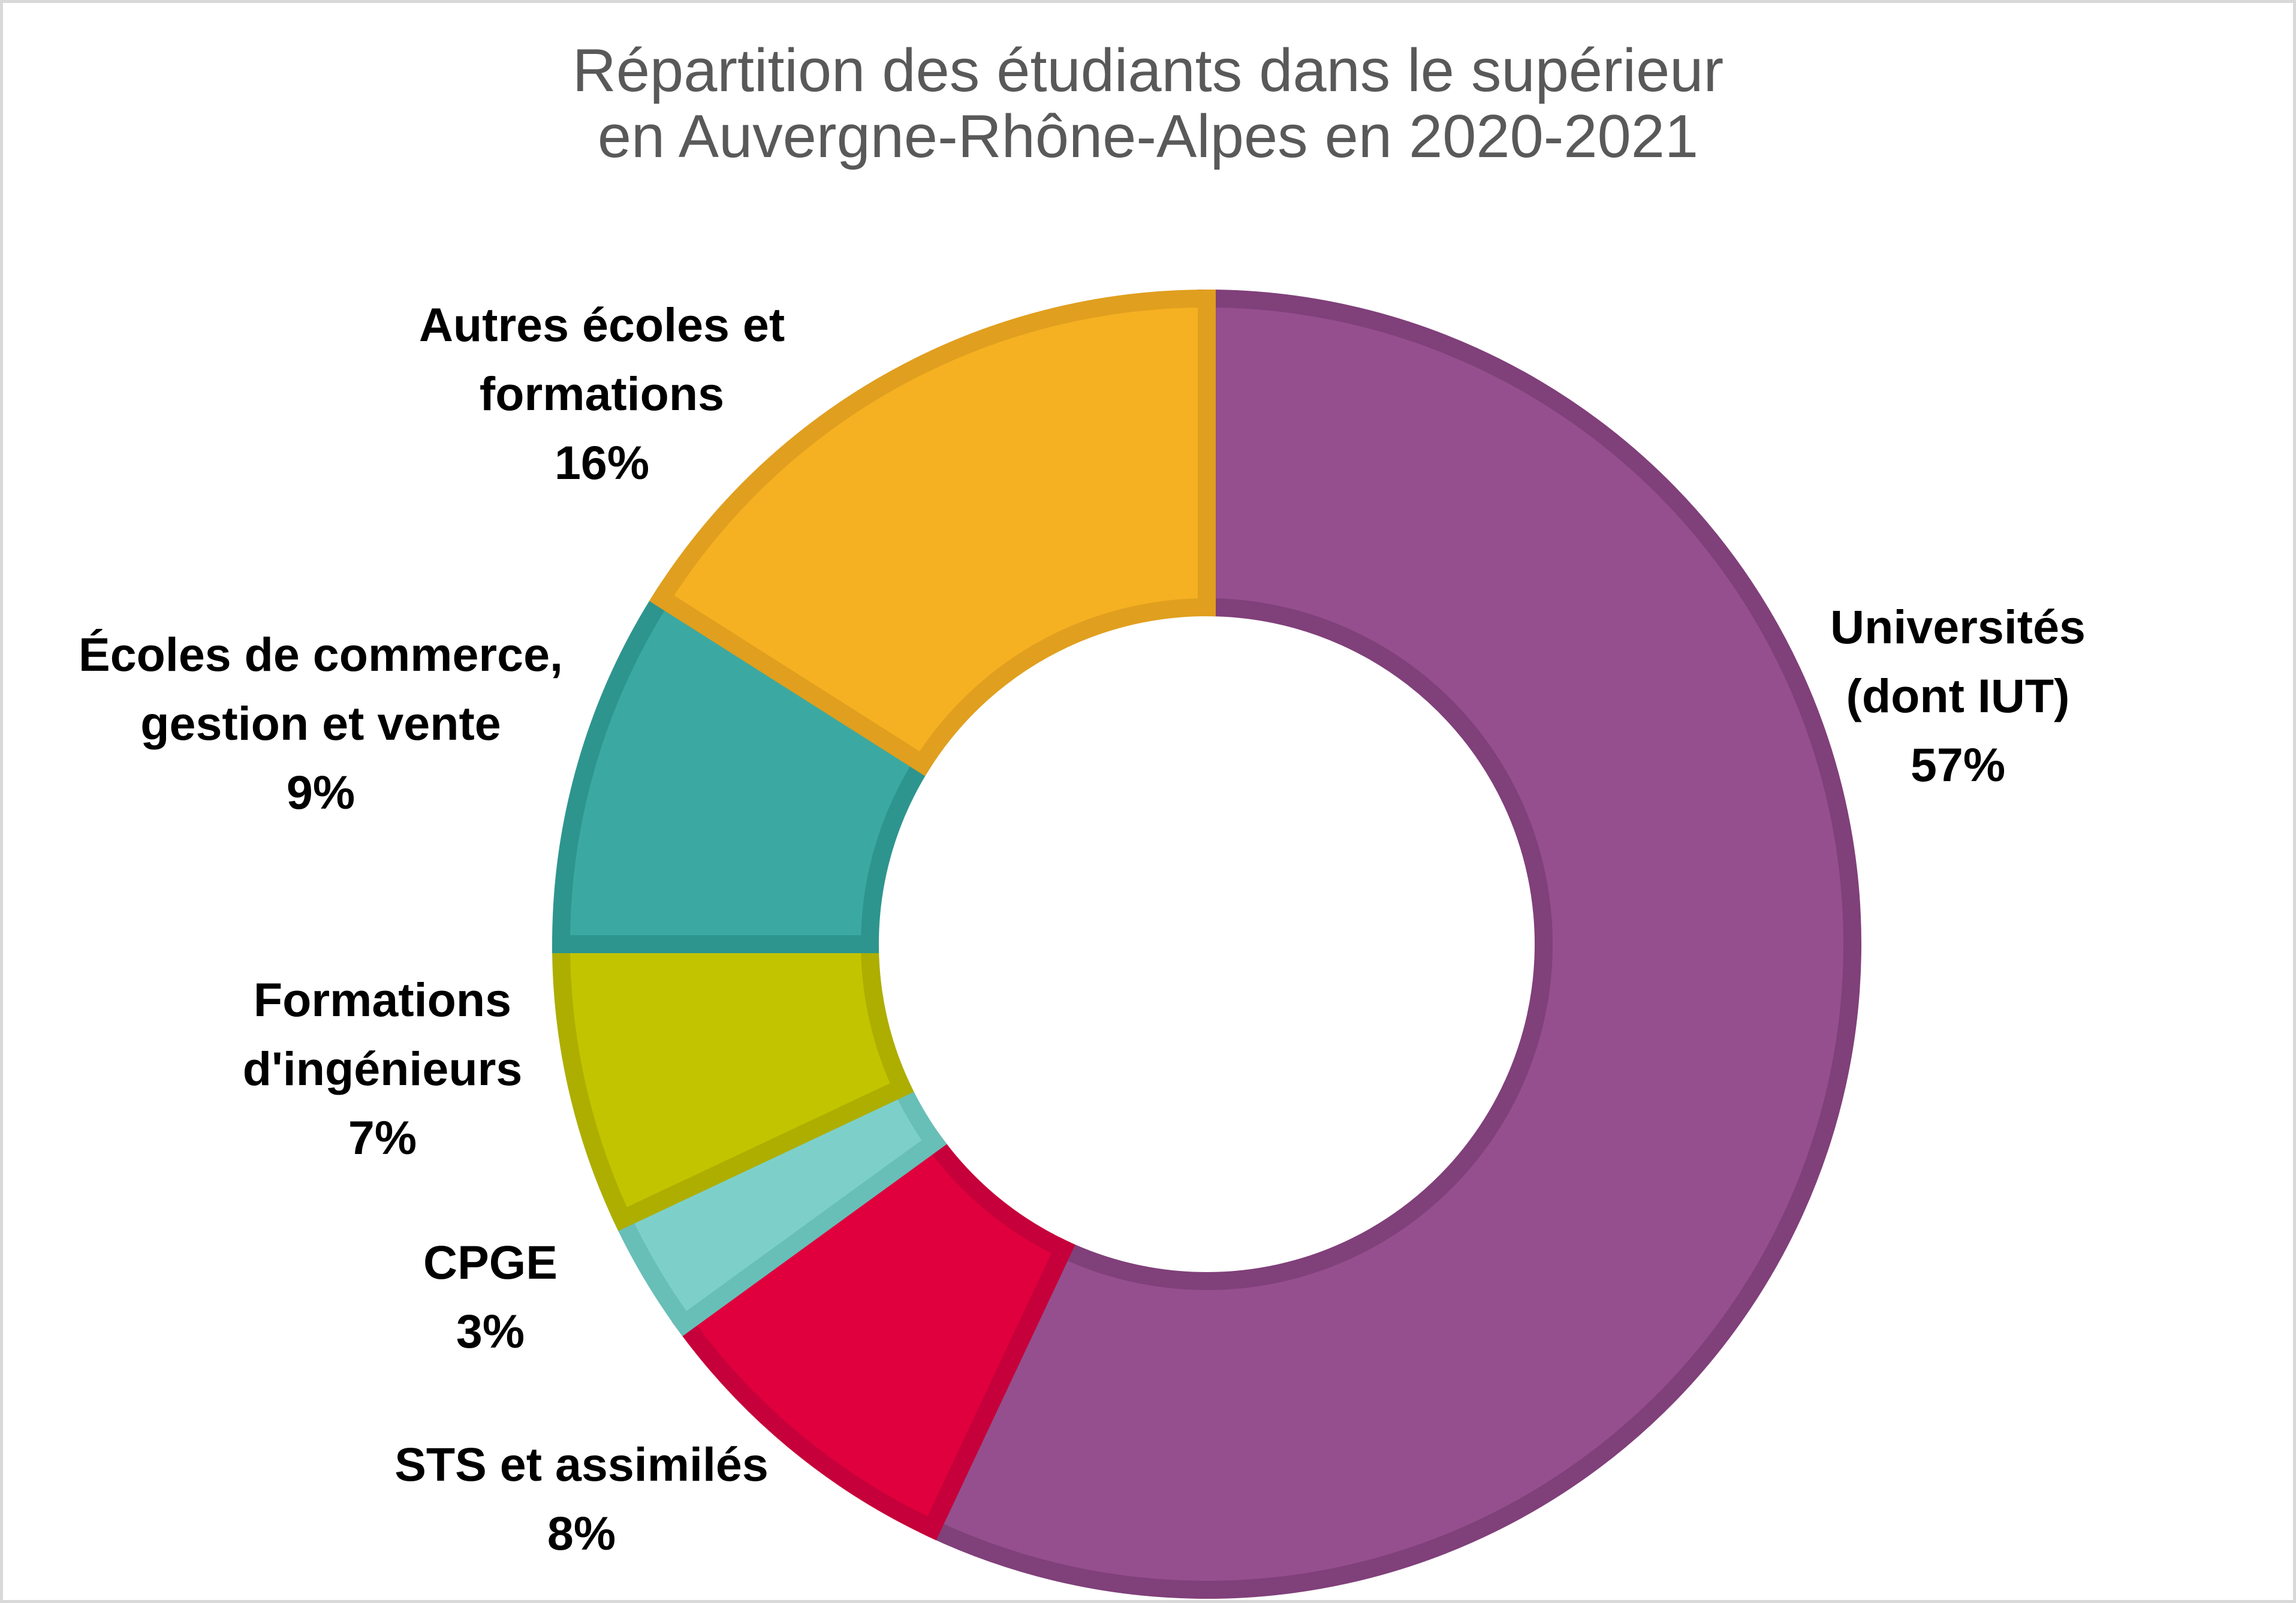 The width and height of the screenshot is (2296, 1603). I want to click on donut-slice-ecoles-de-commerce-gestion-et-vente, so click(743, 769).